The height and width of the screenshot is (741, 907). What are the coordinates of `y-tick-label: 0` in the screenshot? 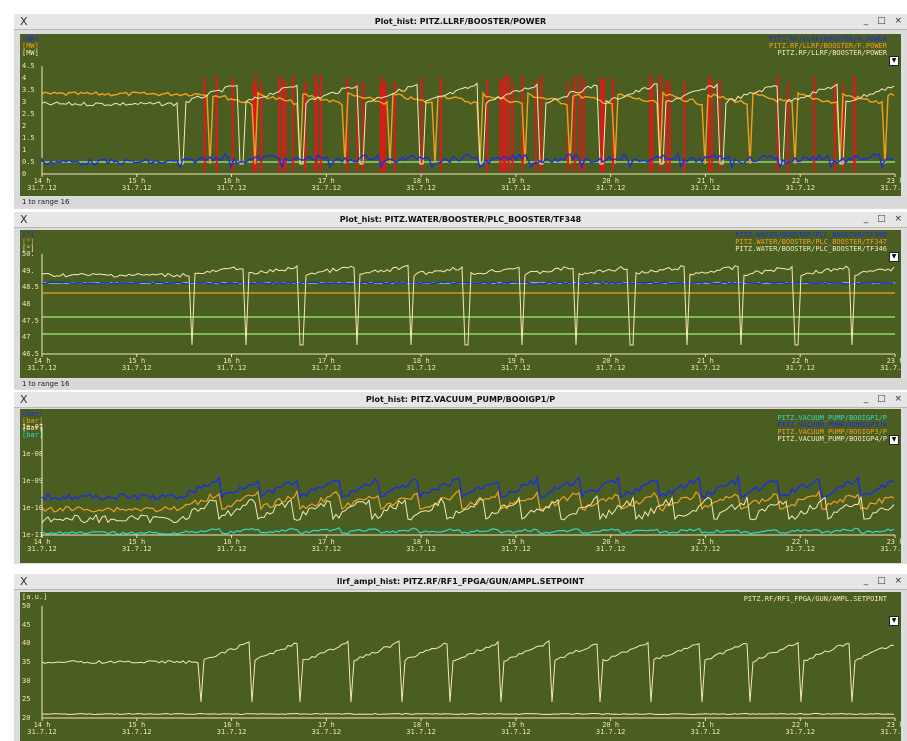 It's located at (24, 174).